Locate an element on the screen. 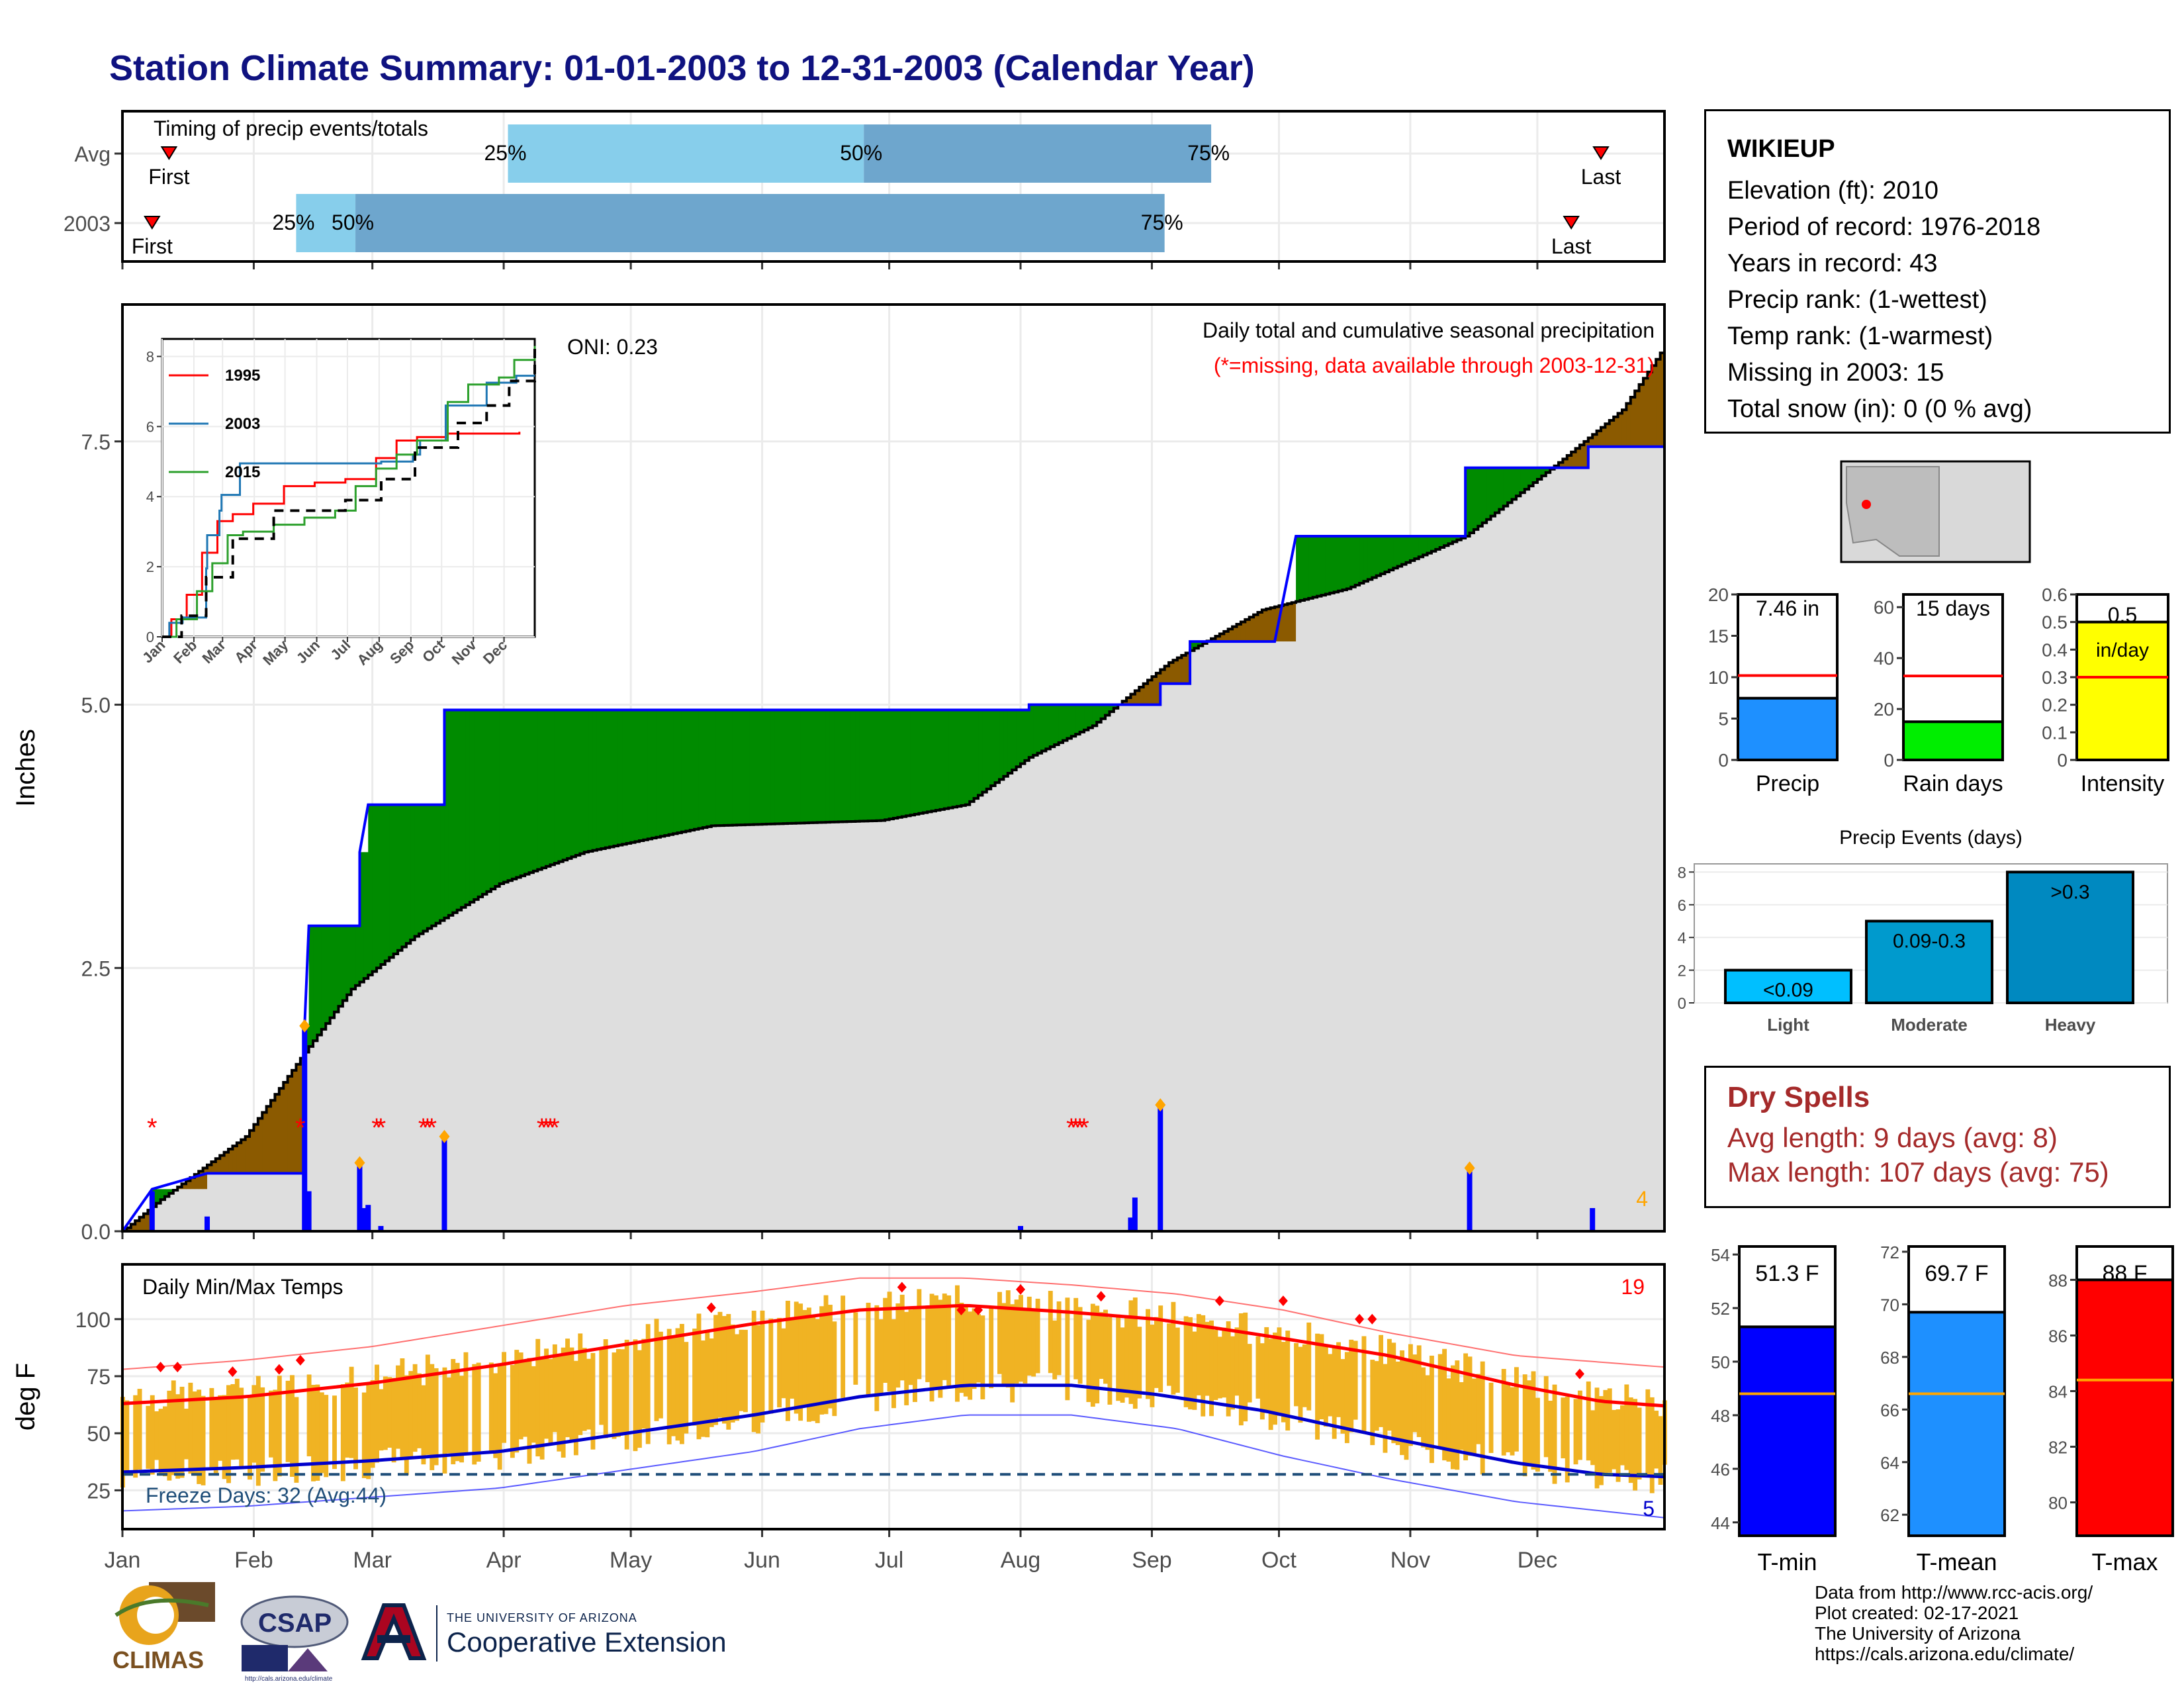 Image resolution: width=2184 pixels, height=1688 pixels. events-bar is located at coordinates (1929, 961).